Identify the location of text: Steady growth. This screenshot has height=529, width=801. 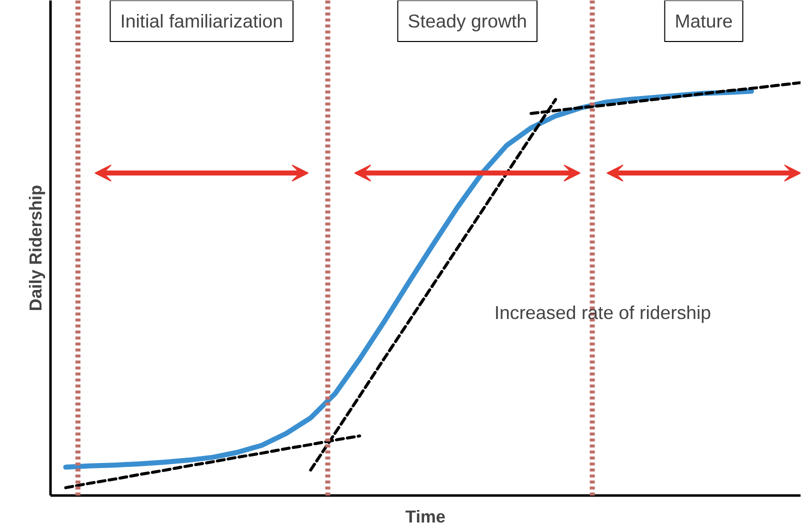
(468, 21).